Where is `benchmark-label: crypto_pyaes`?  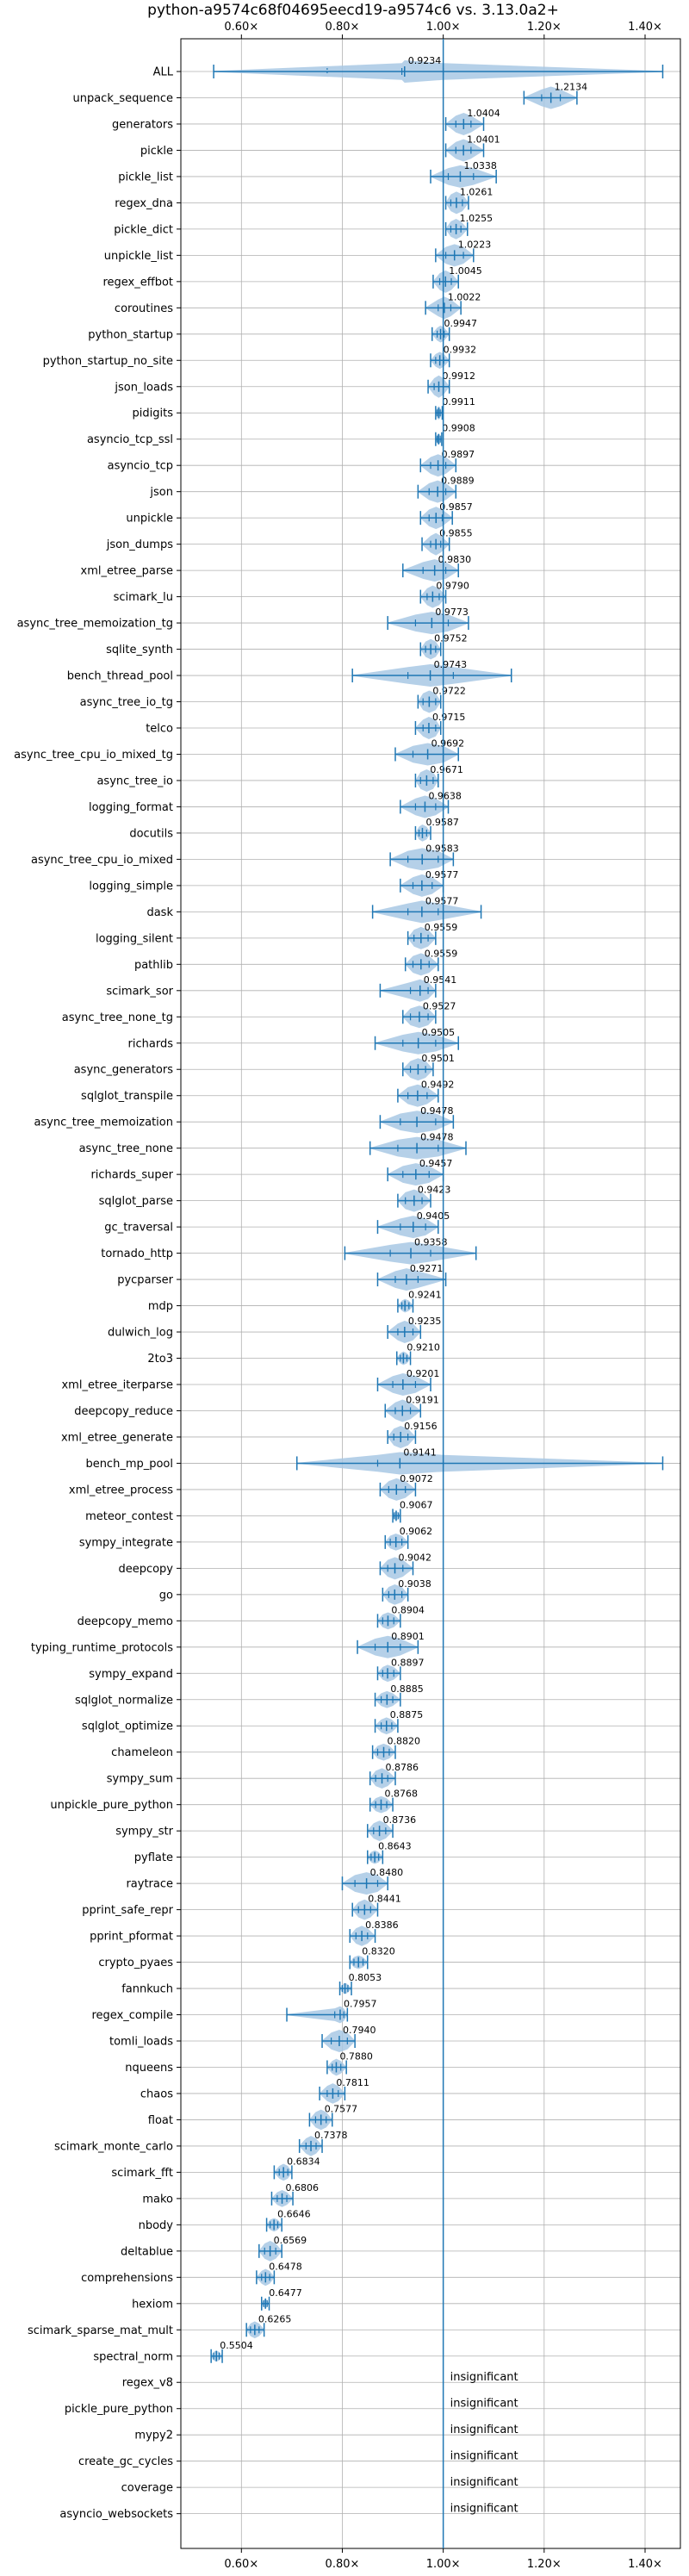
benchmark-label: crypto_pyaes is located at coordinates (135, 1963).